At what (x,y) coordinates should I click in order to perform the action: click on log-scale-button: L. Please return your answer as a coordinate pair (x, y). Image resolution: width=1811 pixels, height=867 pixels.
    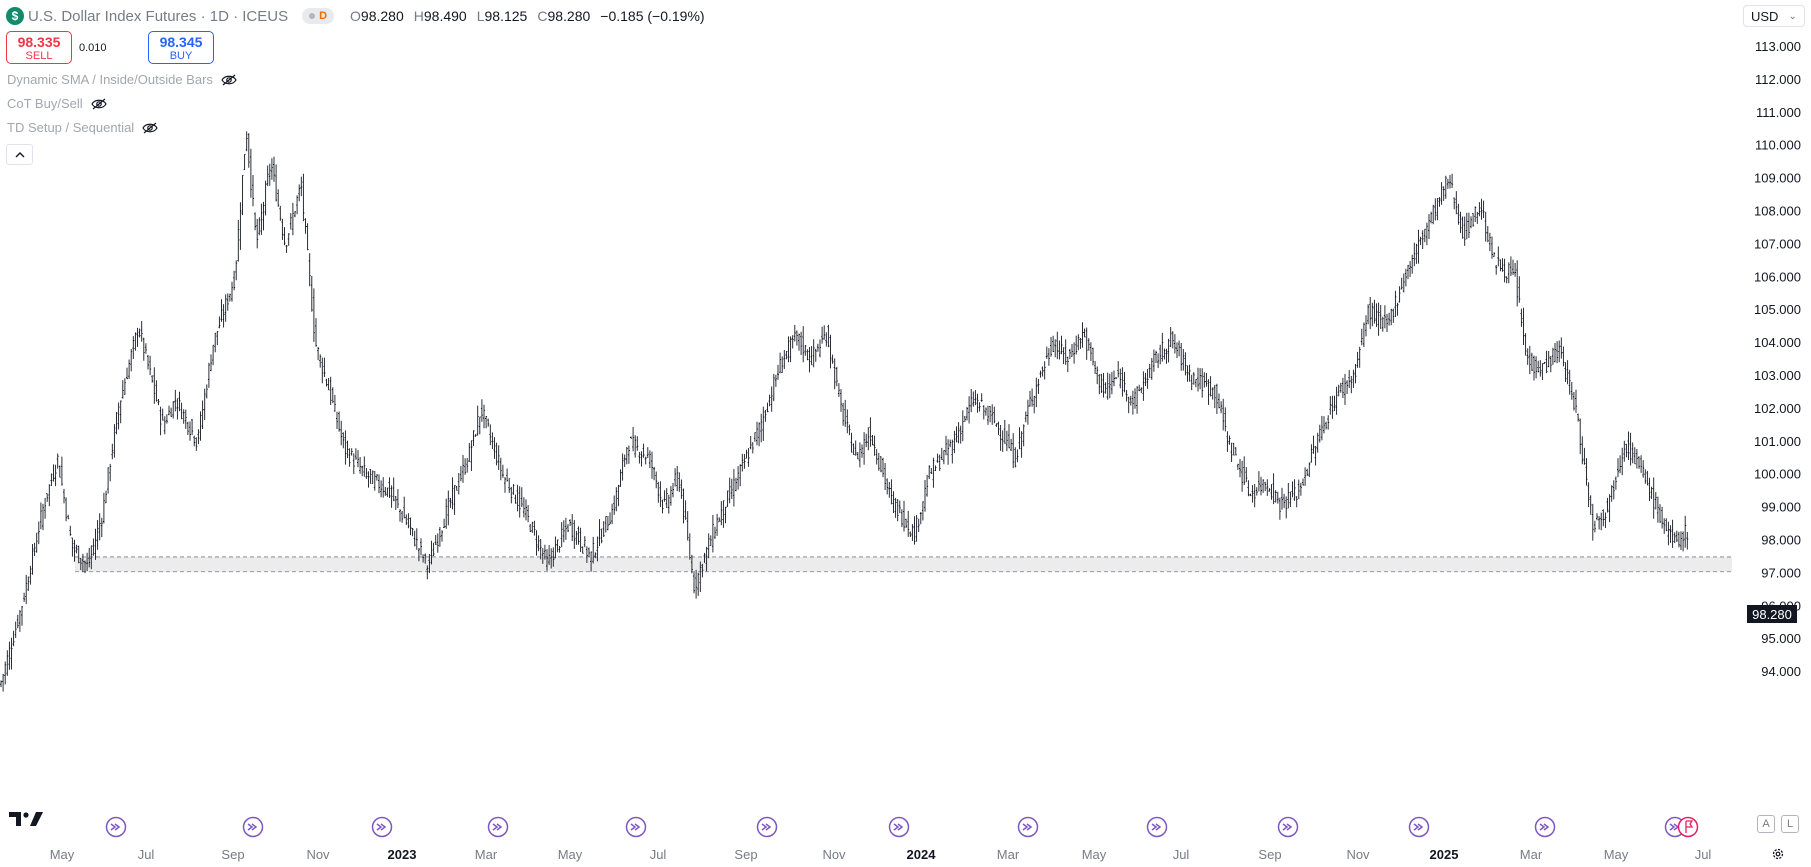
    Looking at the image, I should click on (1790, 824).